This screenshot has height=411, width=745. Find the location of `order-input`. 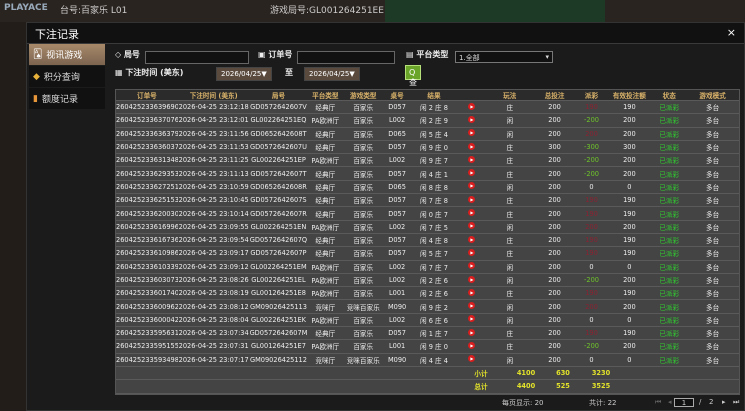

order-input is located at coordinates (346, 57).